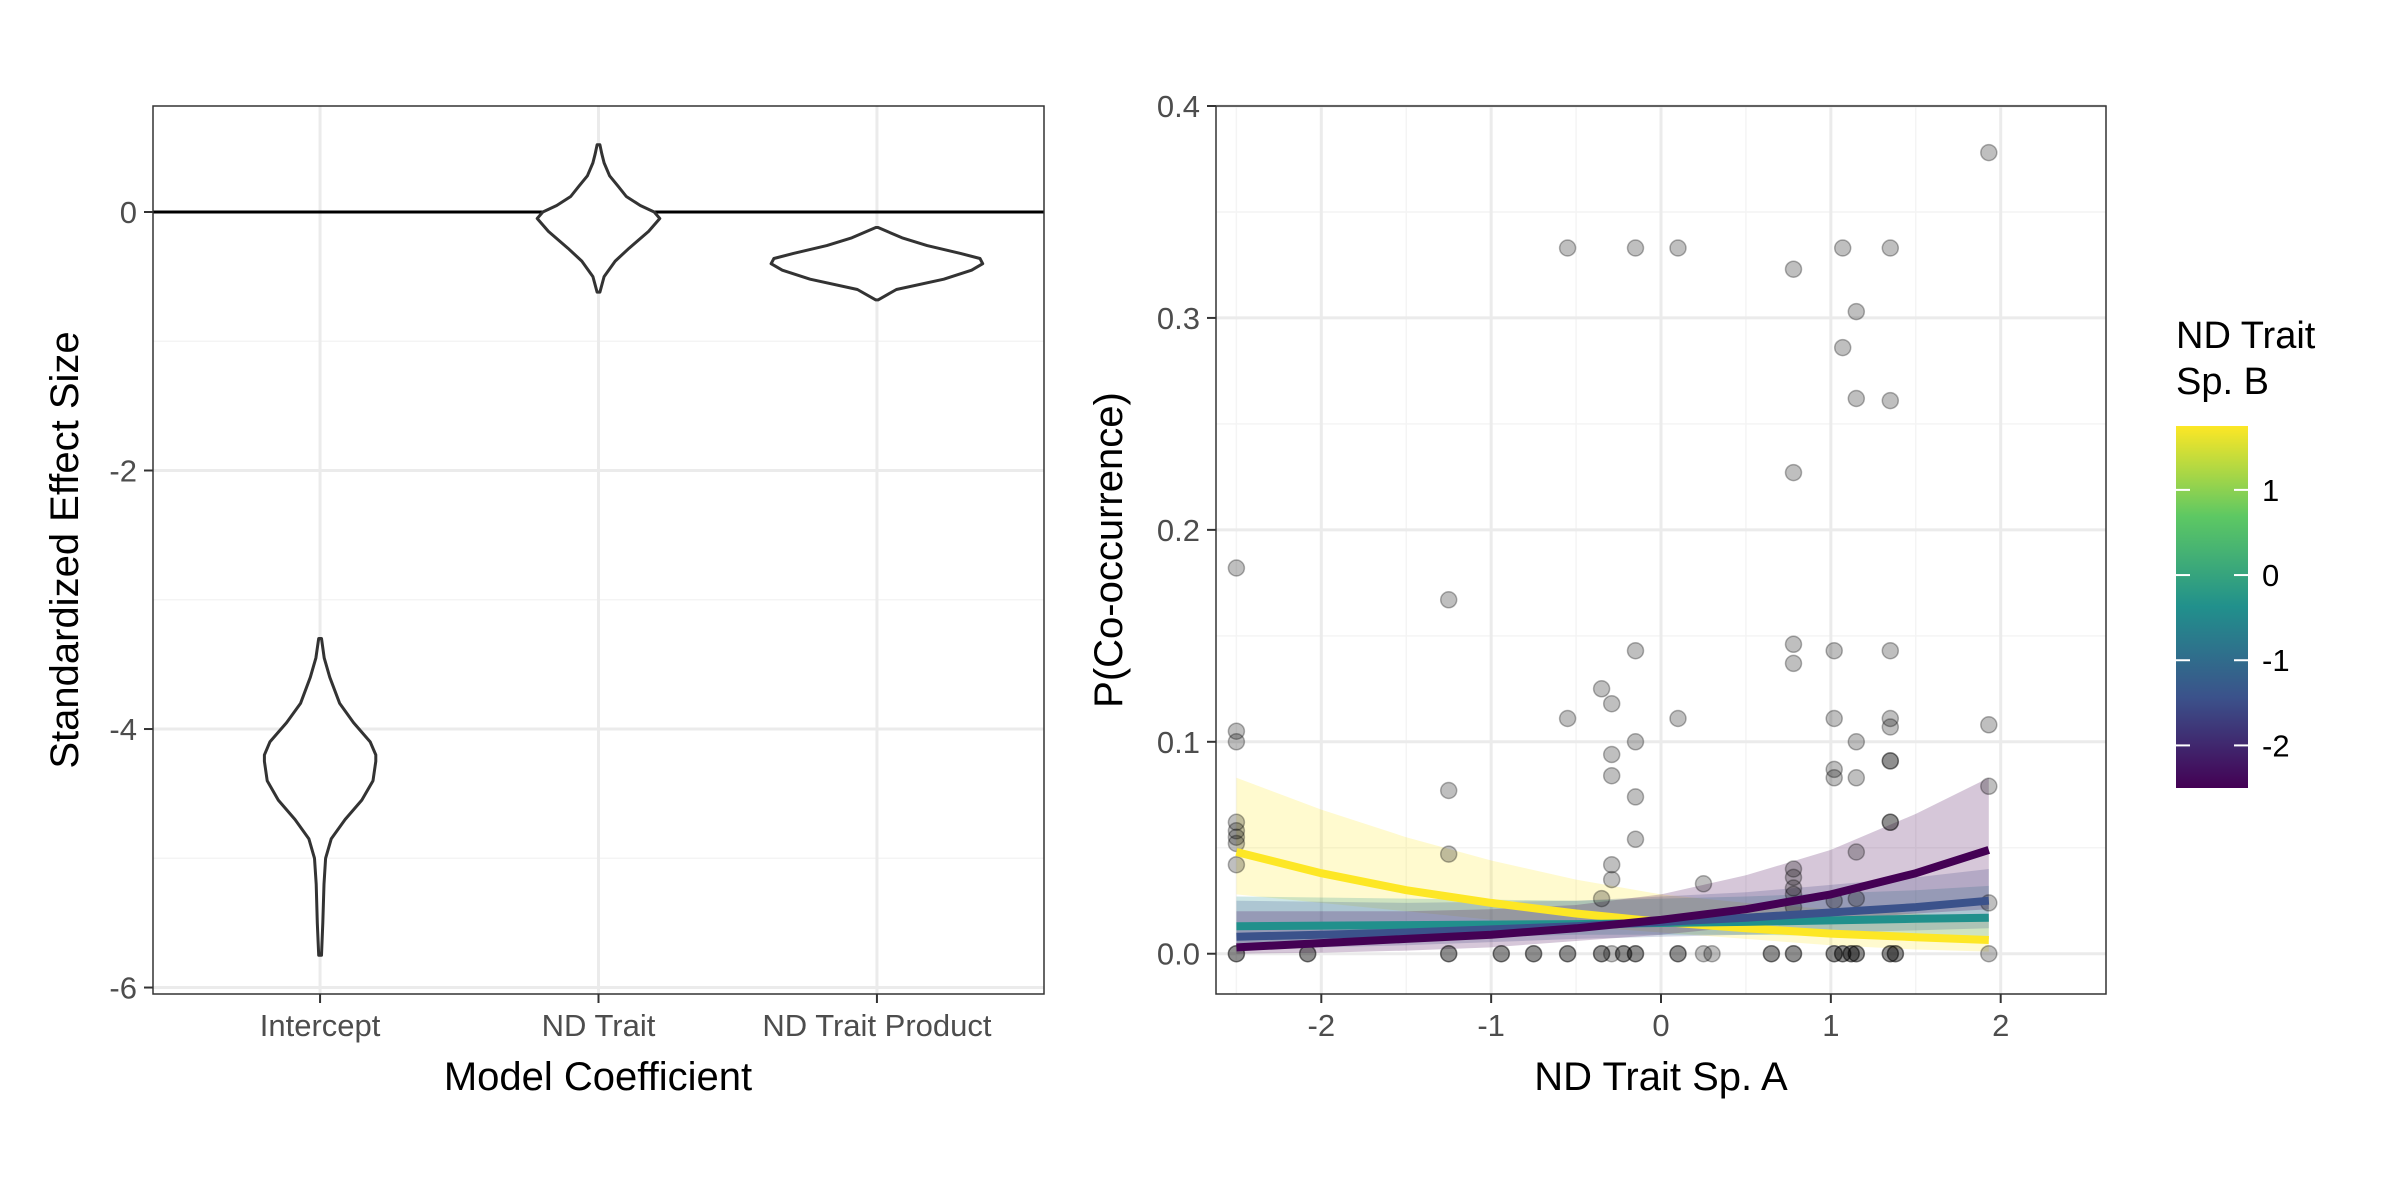  What do you see at coordinates (2270, 575) in the screenshot?
I see `colorbar-tick-label: 0` at bounding box center [2270, 575].